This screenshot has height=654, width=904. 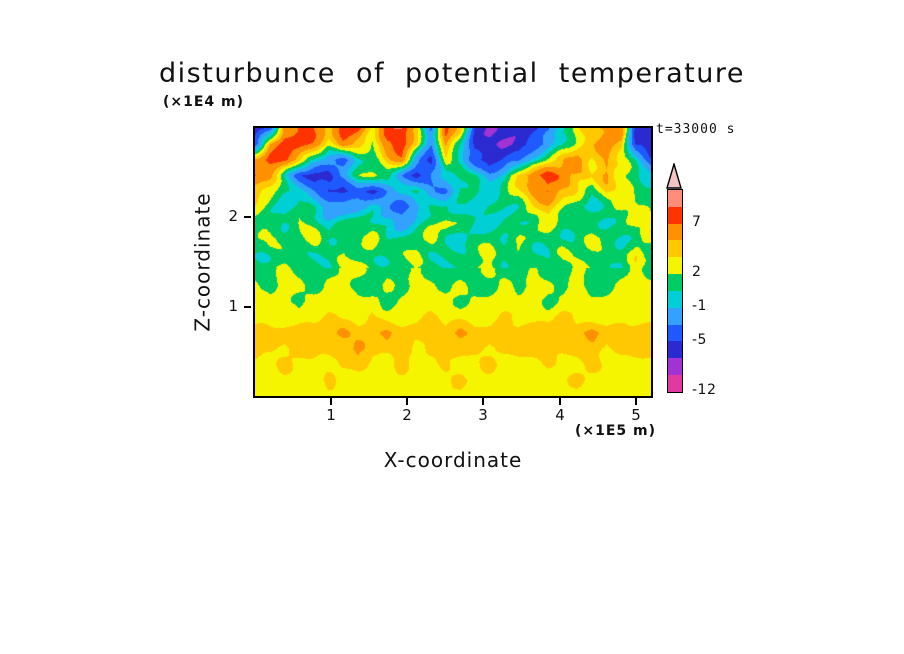 What do you see at coordinates (483, 415) in the screenshot?
I see `x-tick-label: 3` at bounding box center [483, 415].